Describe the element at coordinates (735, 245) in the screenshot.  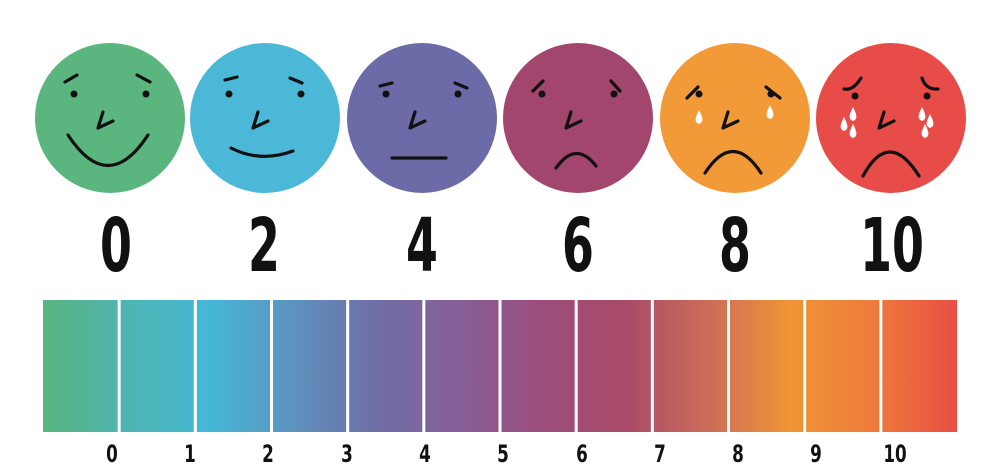
I see `face-label-8: 8` at that location.